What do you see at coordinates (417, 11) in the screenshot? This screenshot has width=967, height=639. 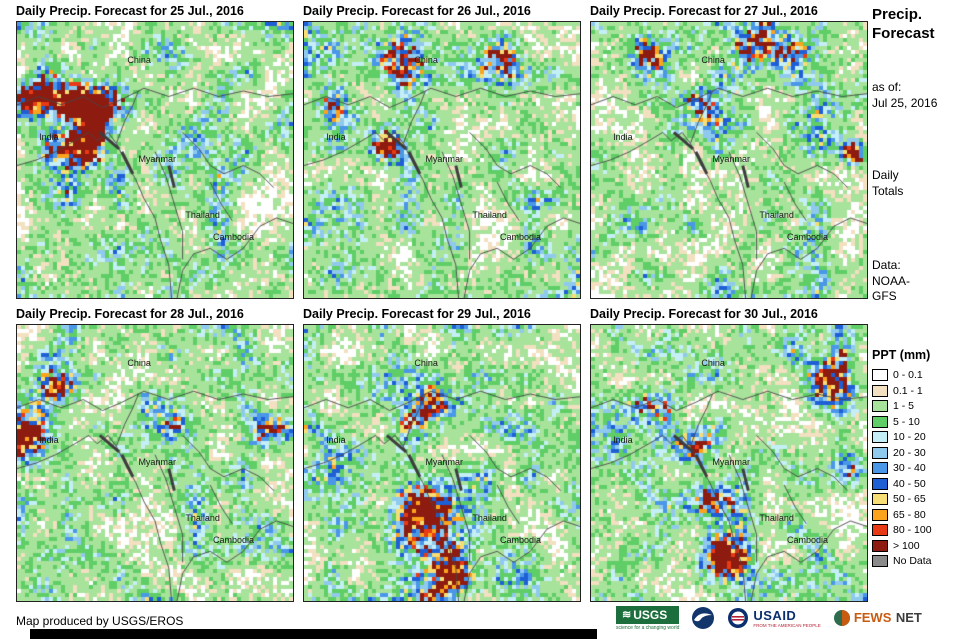 I see `panel-title: Daily Precip. Forecast for 26 Jul., 2016` at bounding box center [417, 11].